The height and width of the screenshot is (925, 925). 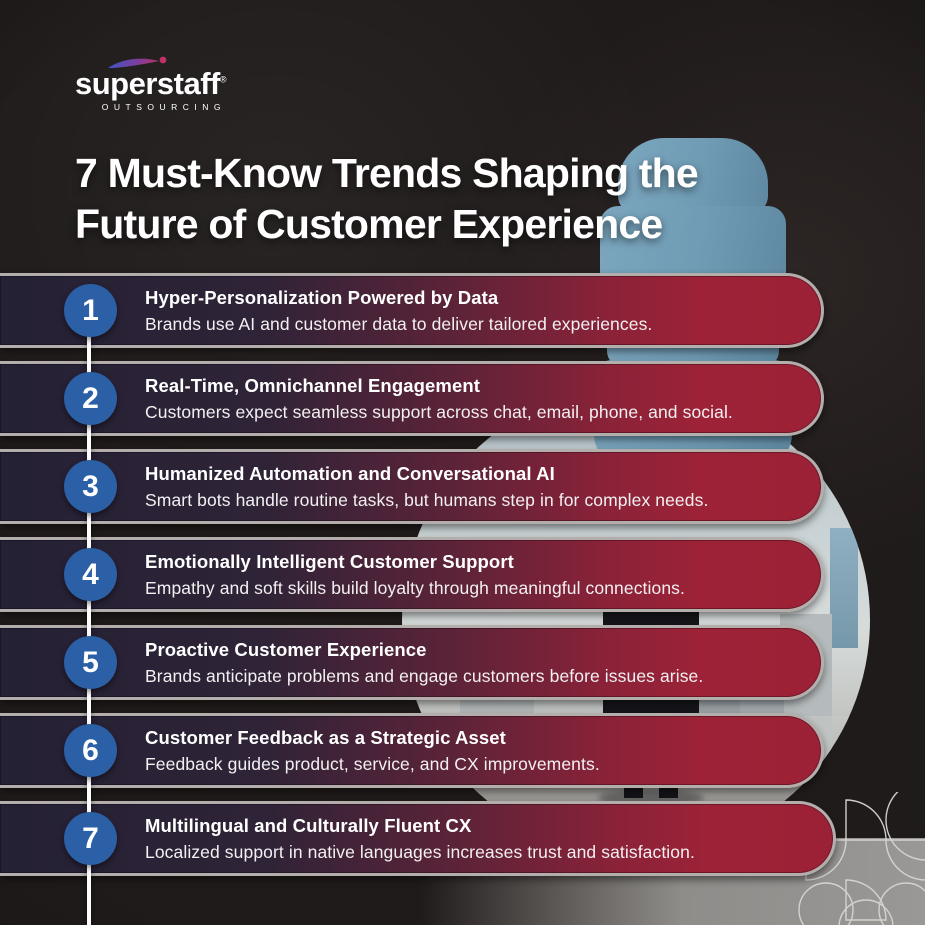 What do you see at coordinates (147, 83) in the screenshot?
I see `logo-text: superstaff` at bounding box center [147, 83].